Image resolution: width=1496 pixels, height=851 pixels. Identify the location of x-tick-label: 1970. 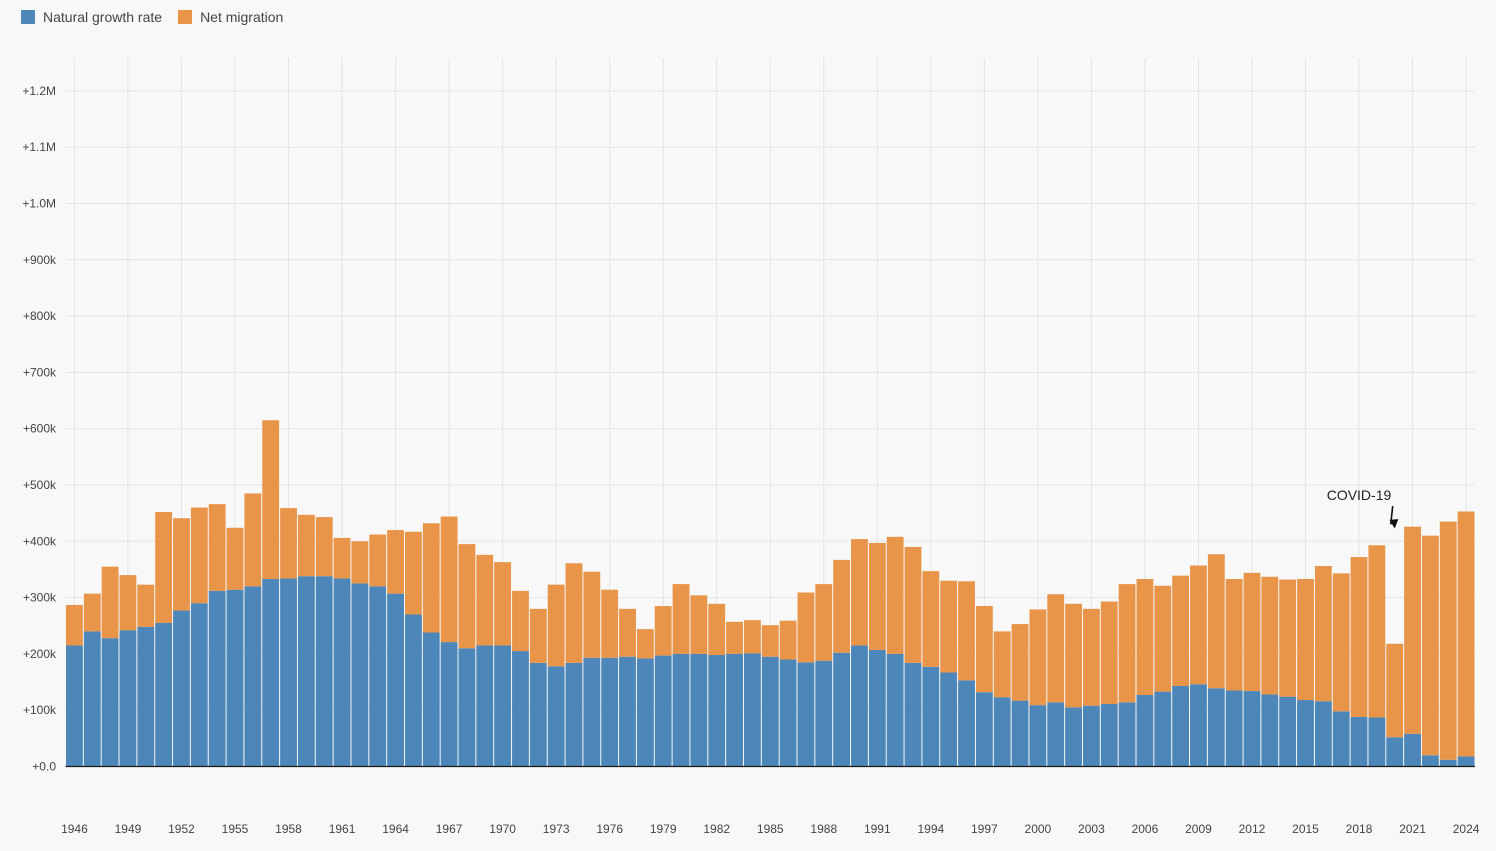
(502, 829).